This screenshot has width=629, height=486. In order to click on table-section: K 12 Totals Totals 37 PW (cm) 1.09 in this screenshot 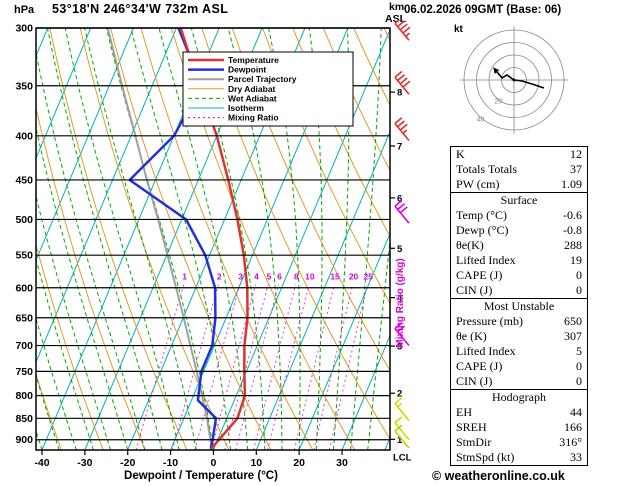, I will do `click(519, 169)`.